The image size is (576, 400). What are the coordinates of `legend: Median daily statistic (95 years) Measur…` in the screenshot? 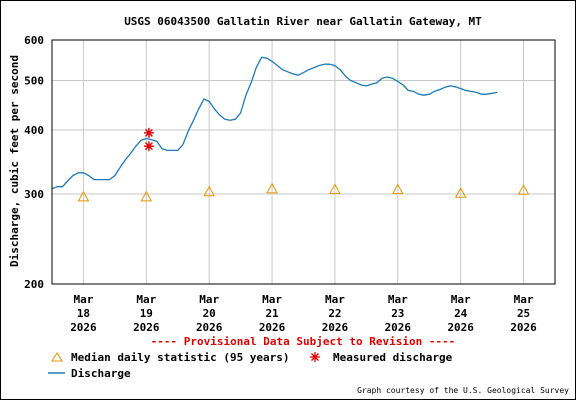 It's located at (250, 365).